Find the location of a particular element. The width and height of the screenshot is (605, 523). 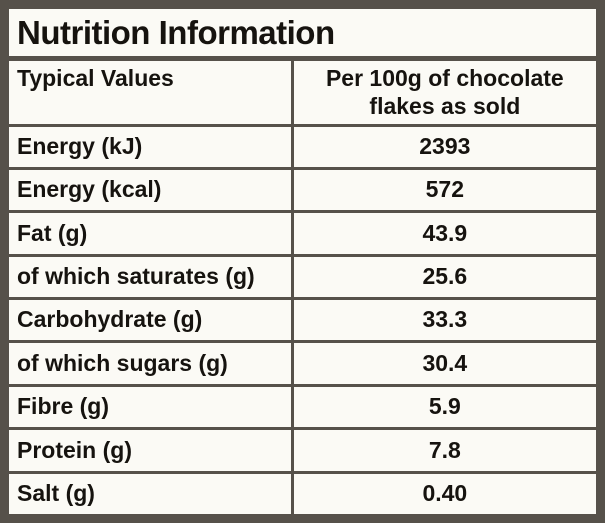

row-value-protein: 7.8 is located at coordinates (444, 449).